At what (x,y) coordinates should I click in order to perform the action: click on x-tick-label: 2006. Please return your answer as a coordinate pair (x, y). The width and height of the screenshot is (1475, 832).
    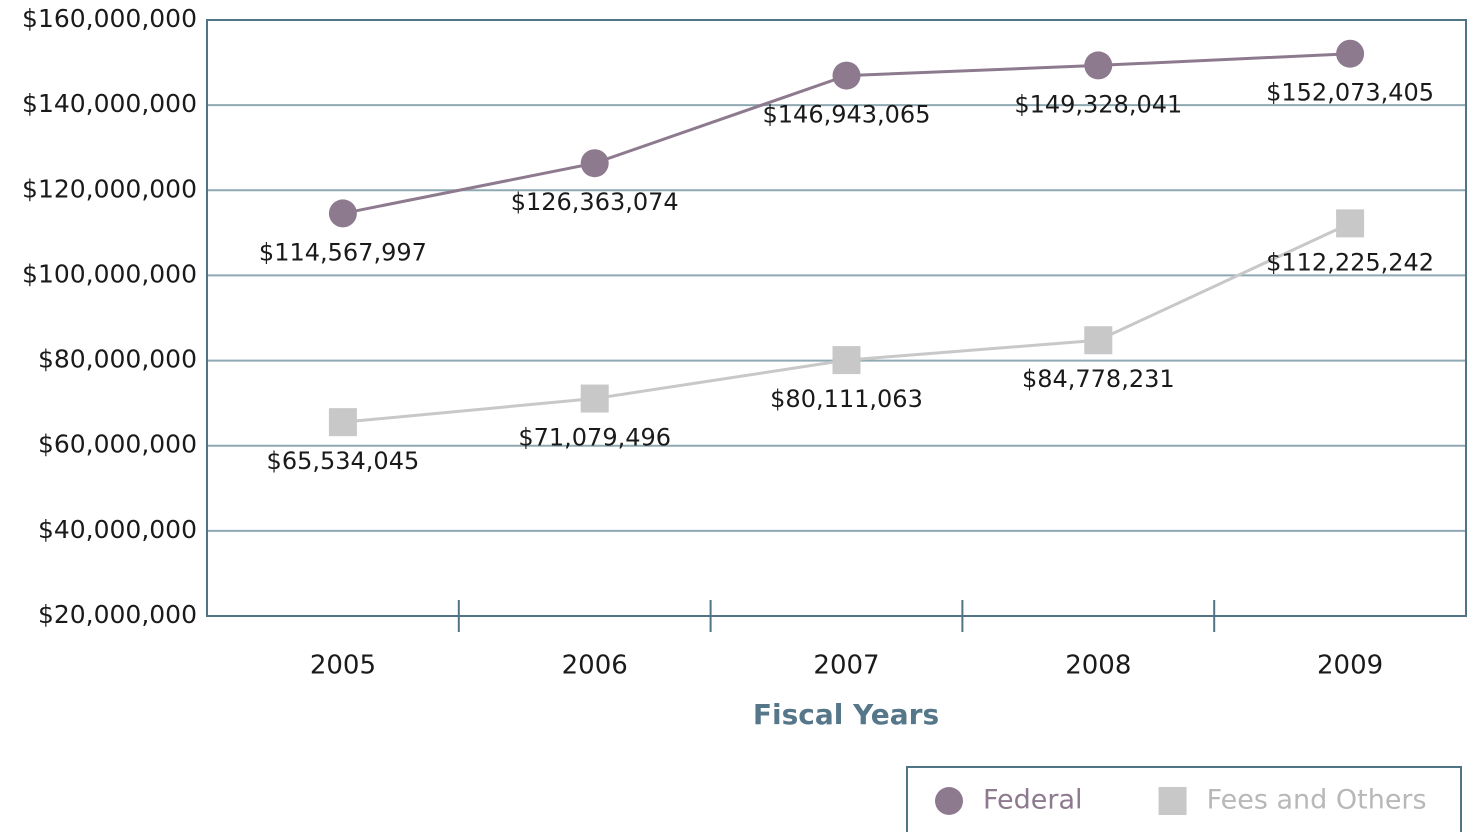
    Looking at the image, I should click on (595, 666).